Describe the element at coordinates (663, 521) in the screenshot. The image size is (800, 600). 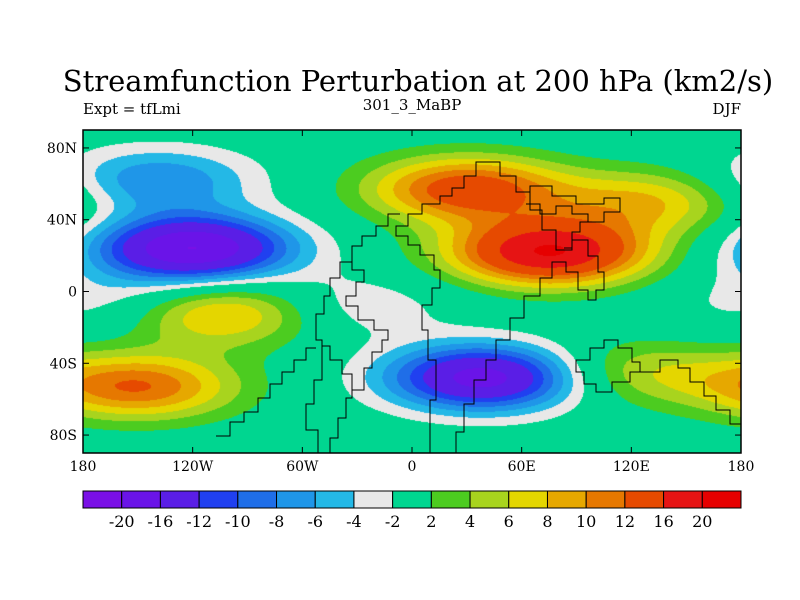
I see `colorbar-label: 16` at that location.